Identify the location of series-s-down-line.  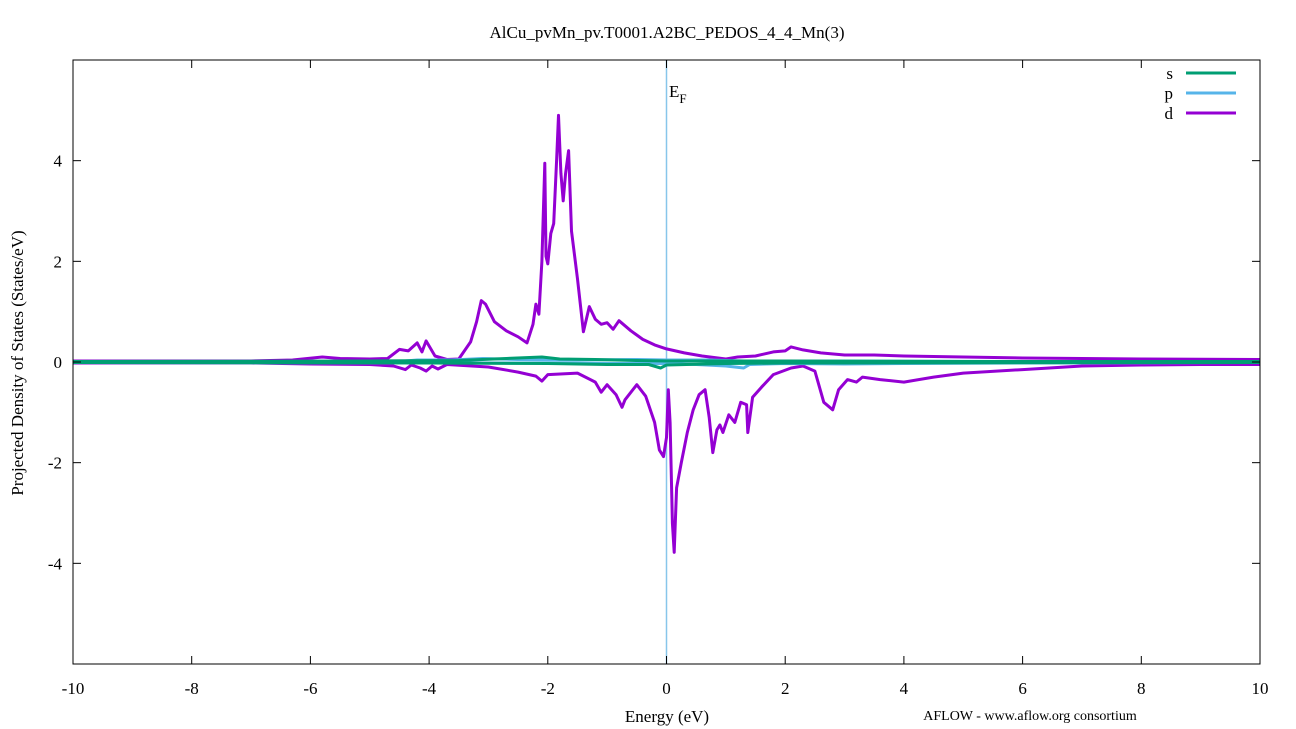
(666, 365).